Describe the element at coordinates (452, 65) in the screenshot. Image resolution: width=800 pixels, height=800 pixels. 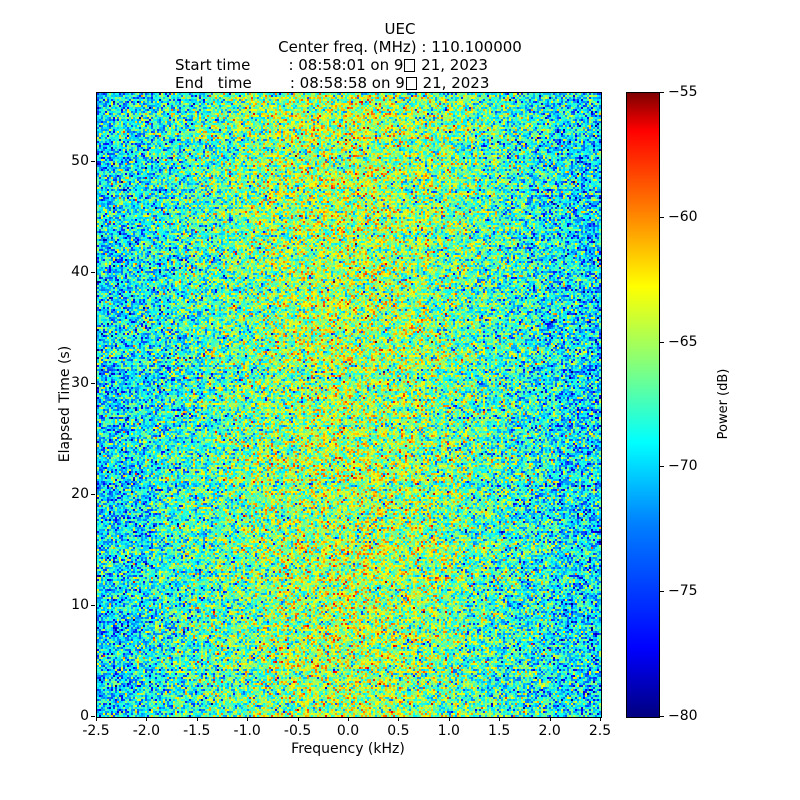
I see `start-date-suffix: 21, 2023` at that location.